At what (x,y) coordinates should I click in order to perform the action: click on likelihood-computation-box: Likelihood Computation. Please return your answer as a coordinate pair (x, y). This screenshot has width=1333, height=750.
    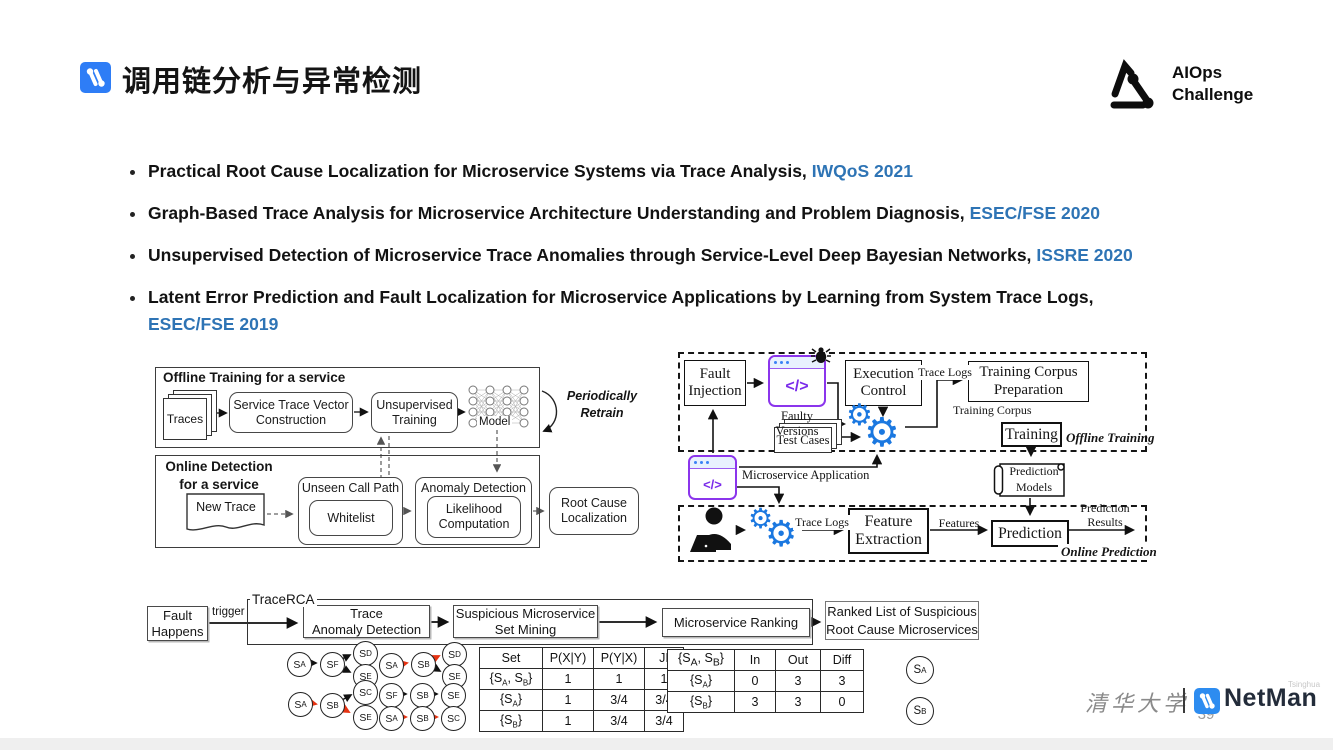
    Looking at the image, I should click on (474, 517).